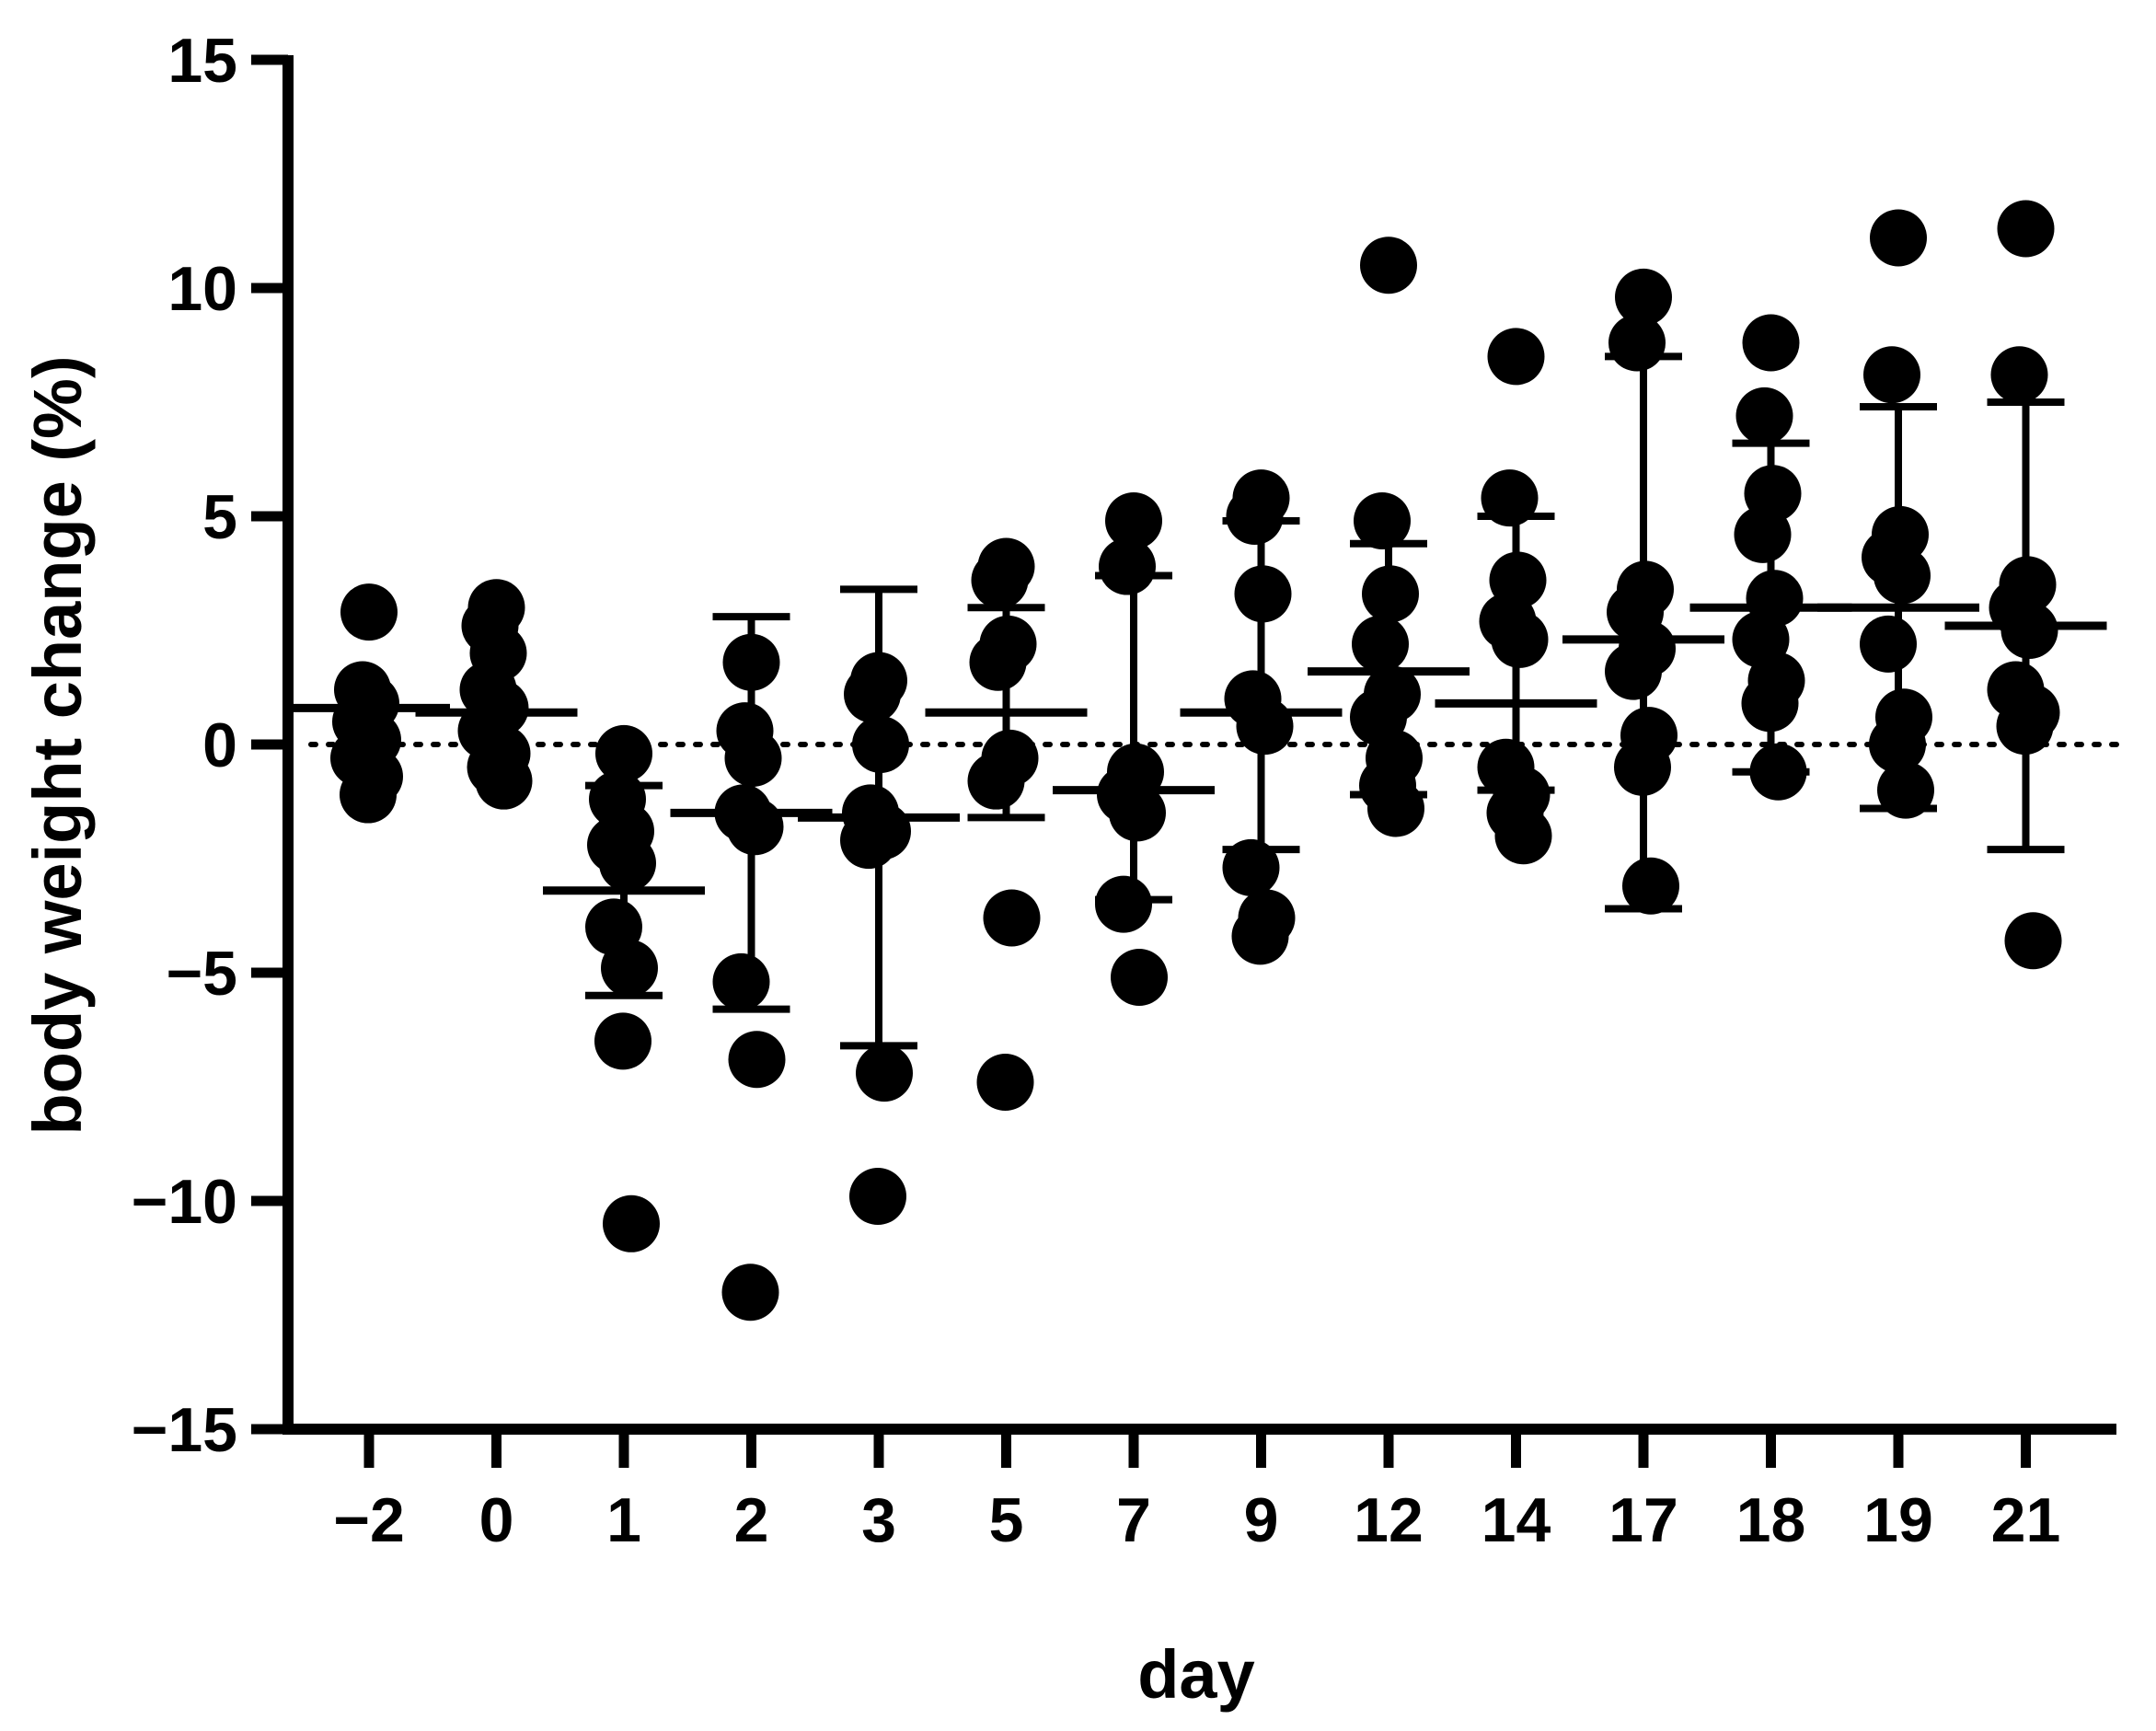 The height and width of the screenshot is (1731, 2156). What do you see at coordinates (1898, 1520) in the screenshot?
I see `x-tick-label: 19` at bounding box center [1898, 1520].